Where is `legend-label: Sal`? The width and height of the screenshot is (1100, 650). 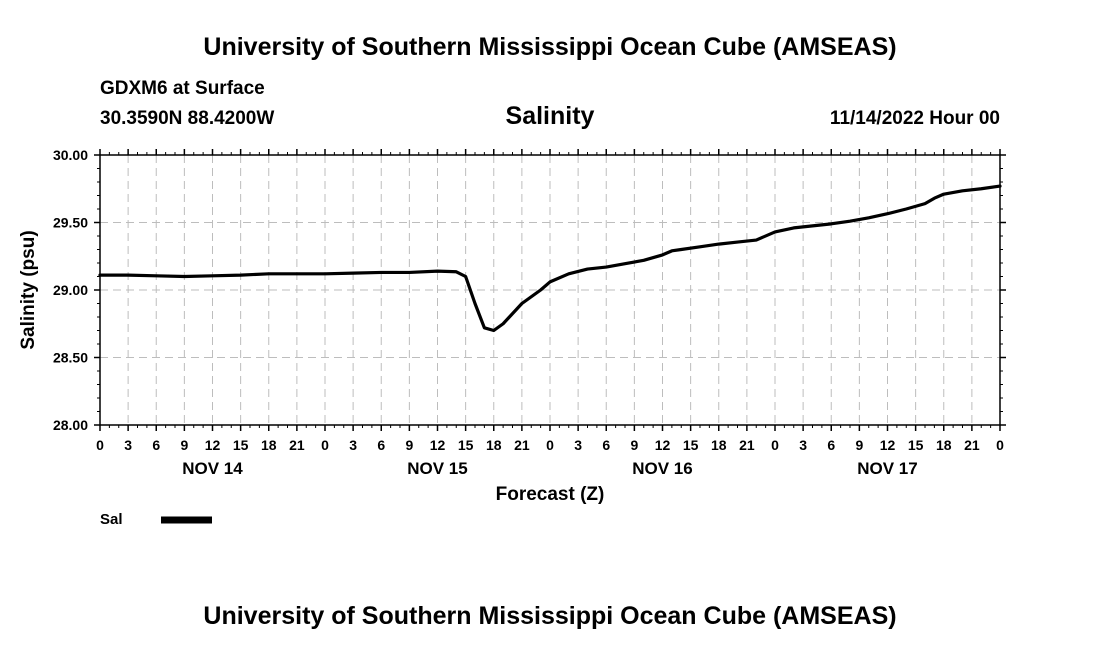 legend-label: Sal is located at coordinates (111, 519).